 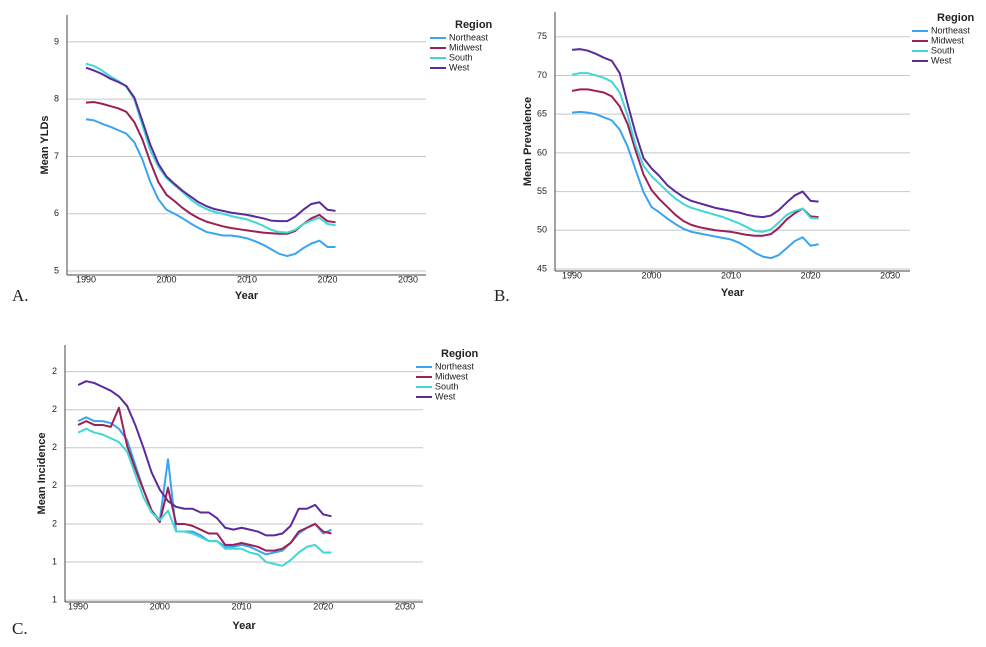 I want to click on y-tick-label: 70, so click(x=542, y=75).